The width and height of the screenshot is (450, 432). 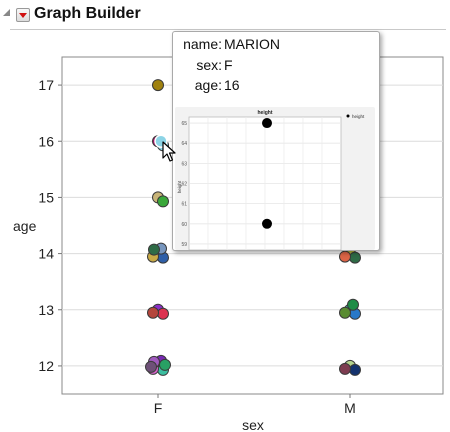 What do you see at coordinates (184, 144) in the screenshot?
I see `thumbnail-y-tick-label: 64` at bounding box center [184, 144].